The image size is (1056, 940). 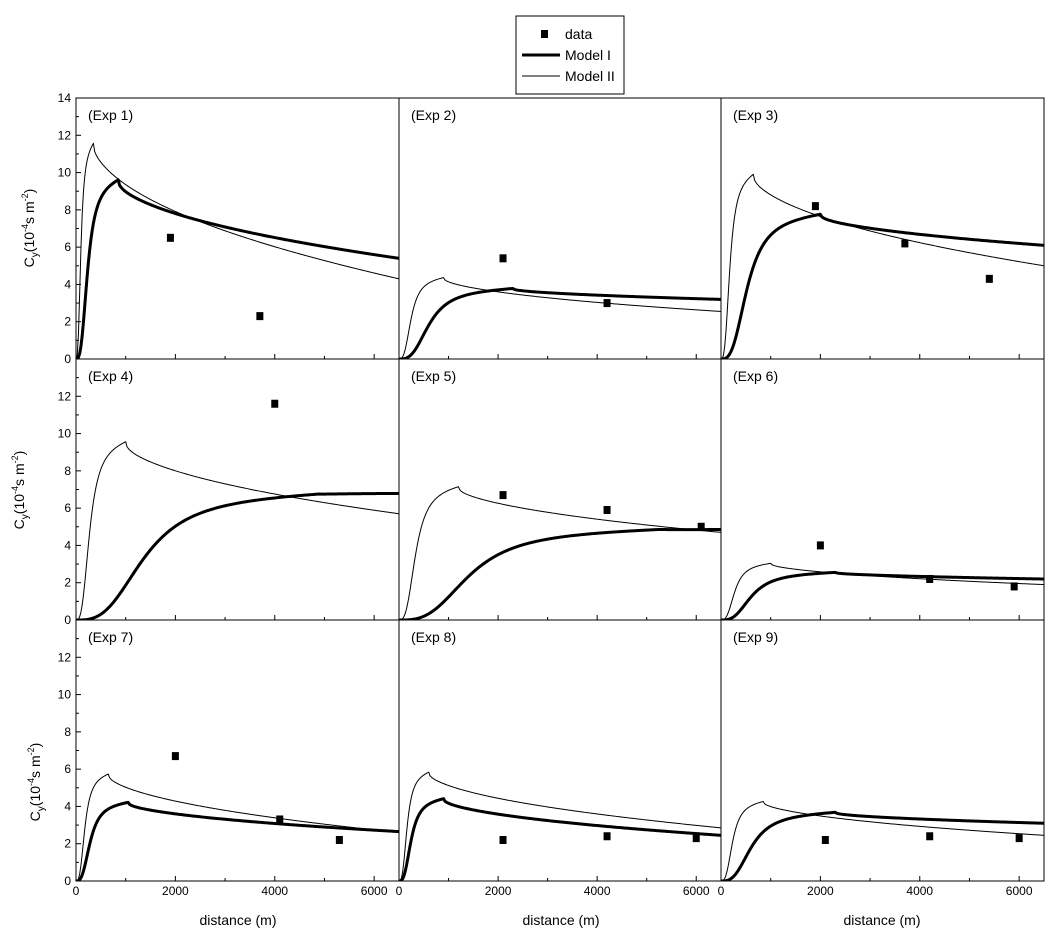 I want to click on x-axis-label-col2: distance (m), so click(x=560, y=920).